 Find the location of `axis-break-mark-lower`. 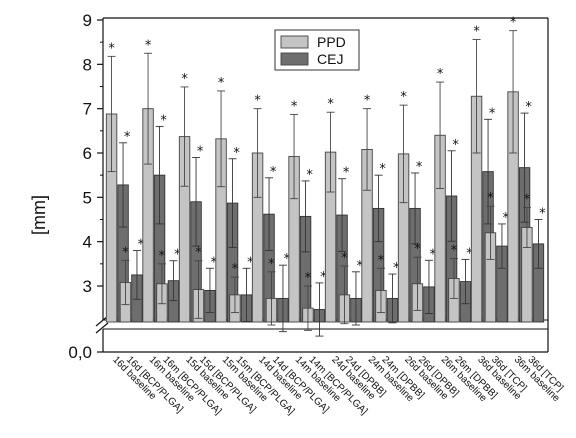

axis-break-mark-lower is located at coordinates (102, 328).